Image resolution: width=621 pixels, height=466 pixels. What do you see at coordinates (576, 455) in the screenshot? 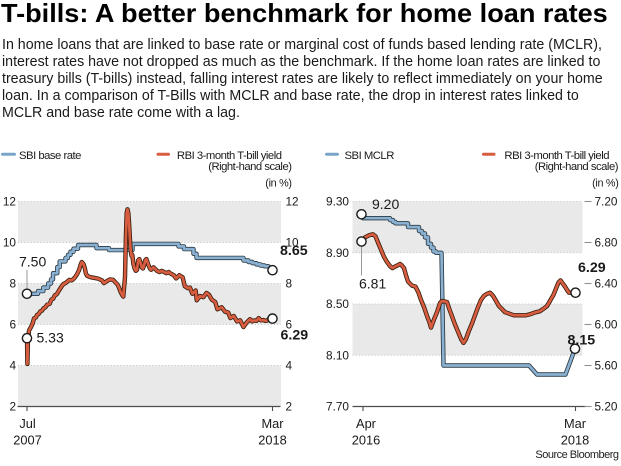
I see `svg-text: Source Bloomberg` at bounding box center [576, 455].